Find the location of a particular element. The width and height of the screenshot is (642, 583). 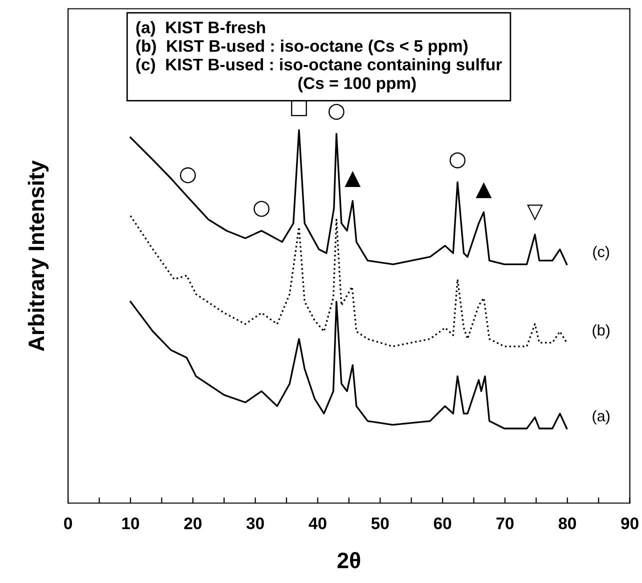

x-tick-label: 20 is located at coordinates (193, 523).